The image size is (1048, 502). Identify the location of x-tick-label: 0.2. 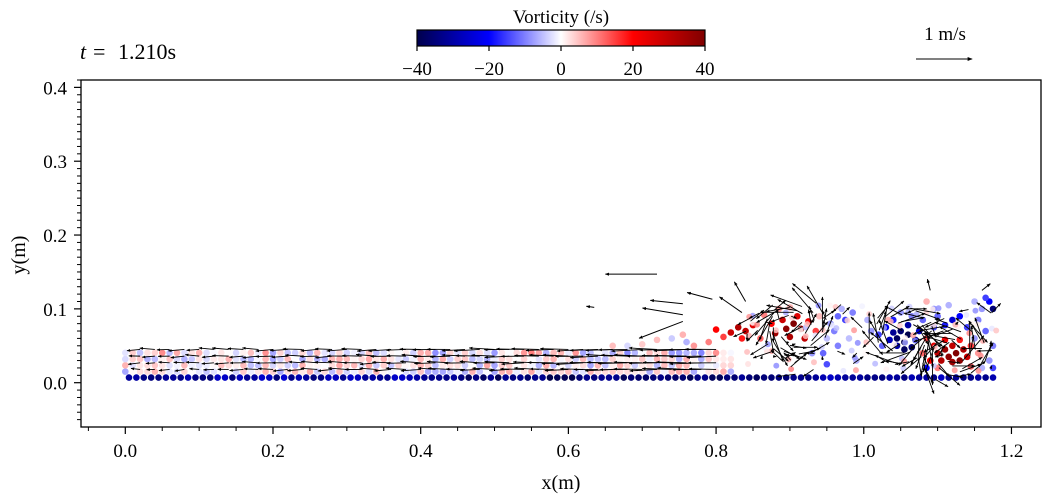
(273, 451).